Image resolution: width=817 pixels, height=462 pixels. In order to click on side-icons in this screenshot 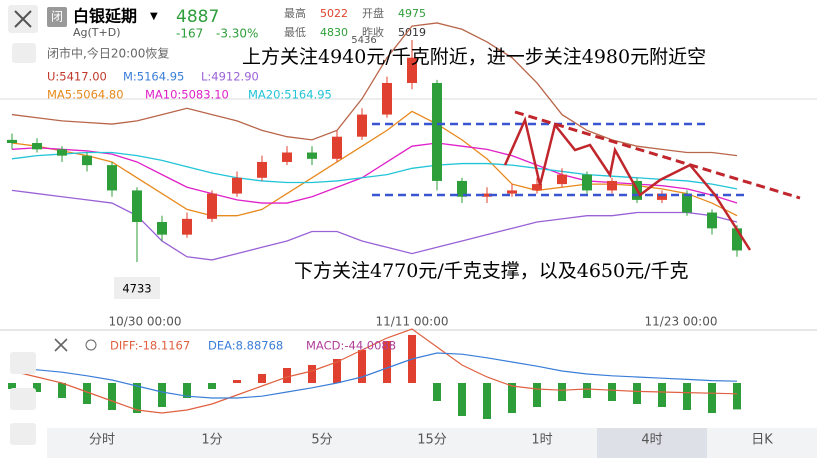, I will do `click(23, 398)`.